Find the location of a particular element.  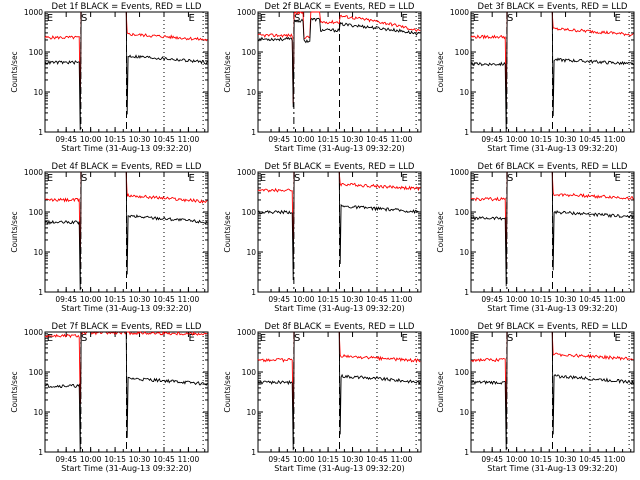

chart-title: Det 7f BLACK = Events, RED = LLD is located at coordinates (127, 327).